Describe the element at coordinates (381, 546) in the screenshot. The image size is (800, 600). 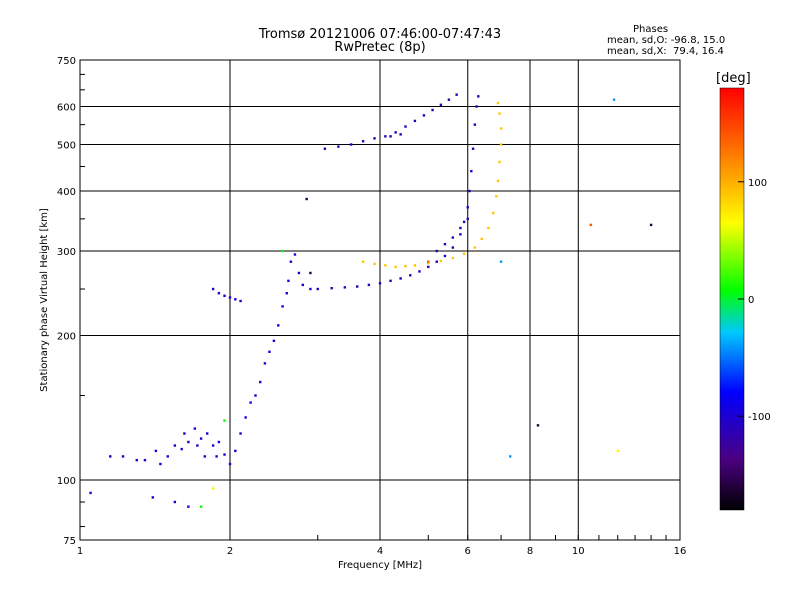
I see `x-axis-ticks: 1 2 4 6 8 10 16` at that location.